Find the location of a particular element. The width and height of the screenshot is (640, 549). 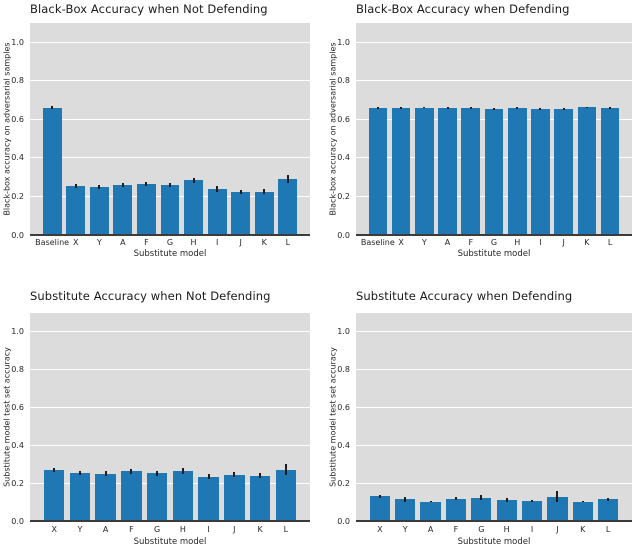

x-tick-label: Baseline is located at coordinates (377, 242).